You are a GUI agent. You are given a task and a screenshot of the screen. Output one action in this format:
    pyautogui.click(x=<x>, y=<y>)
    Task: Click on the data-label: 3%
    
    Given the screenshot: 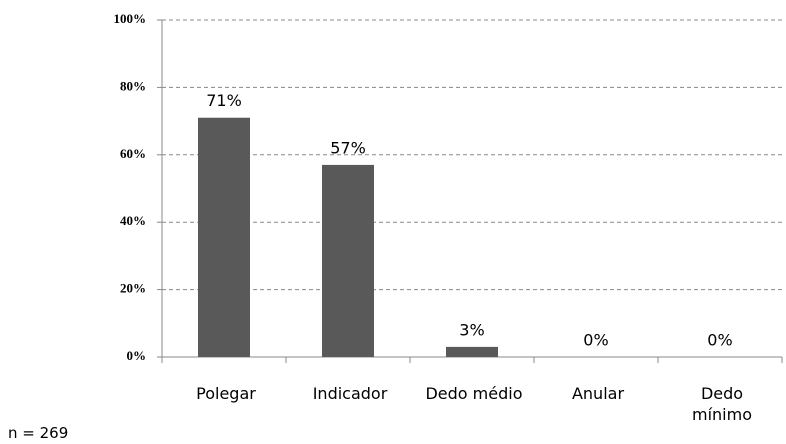 What is the action you would take?
    pyautogui.click(x=471, y=329)
    